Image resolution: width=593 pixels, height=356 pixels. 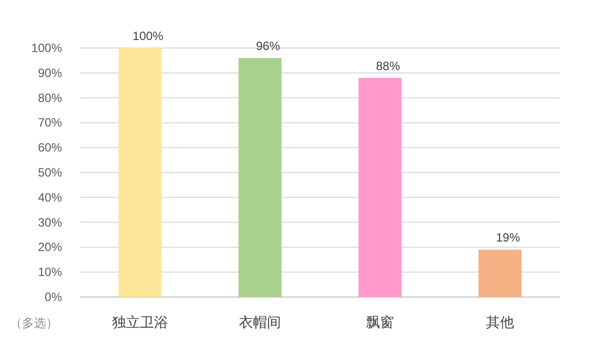 I want to click on y-tick-label: 70%, so click(x=50, y=123).